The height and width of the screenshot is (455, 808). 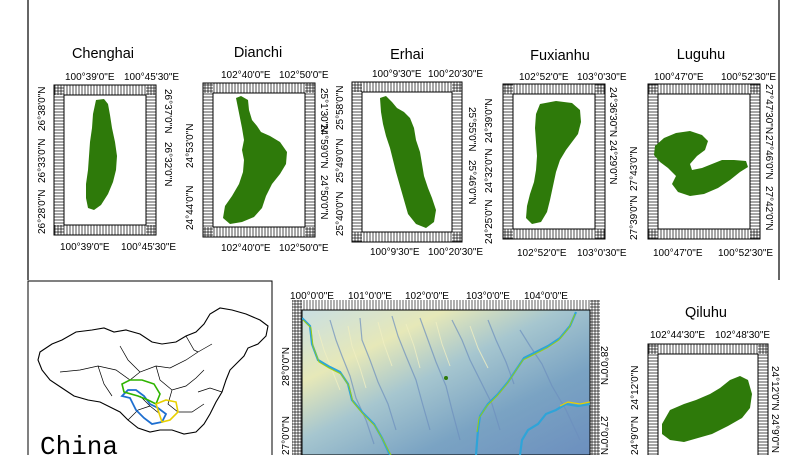 I want to click on qiluhu-right-lat-2: 24°9'0"N, so click(x=774, y=433).